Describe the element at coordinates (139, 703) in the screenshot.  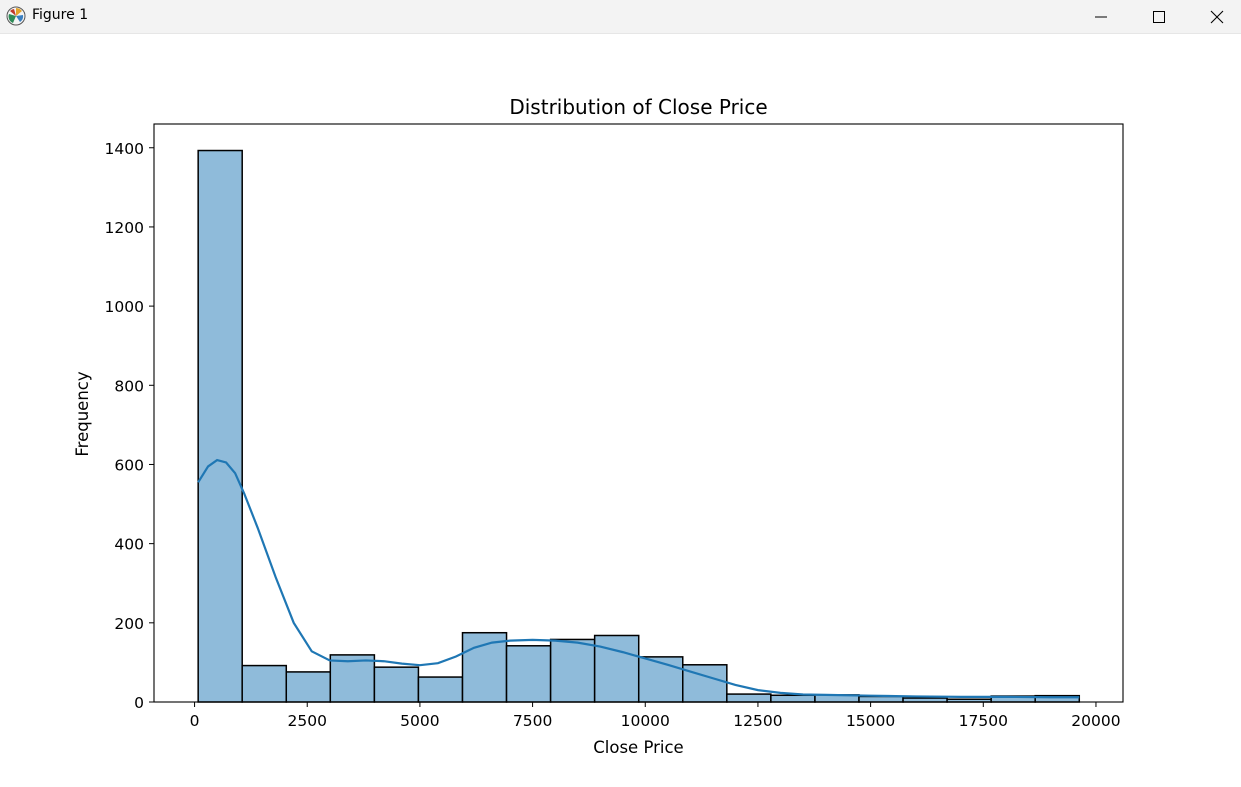
I see `y-tick-label: 0` at that location.